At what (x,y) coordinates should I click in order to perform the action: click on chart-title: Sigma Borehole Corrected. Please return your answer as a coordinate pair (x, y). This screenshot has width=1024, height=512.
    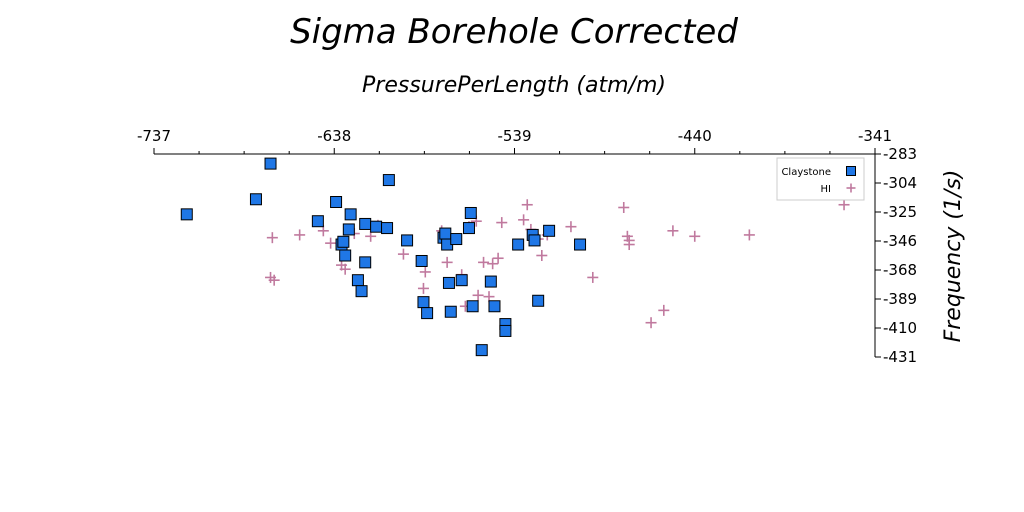
    Looking at the image, I should click on (514, 32).